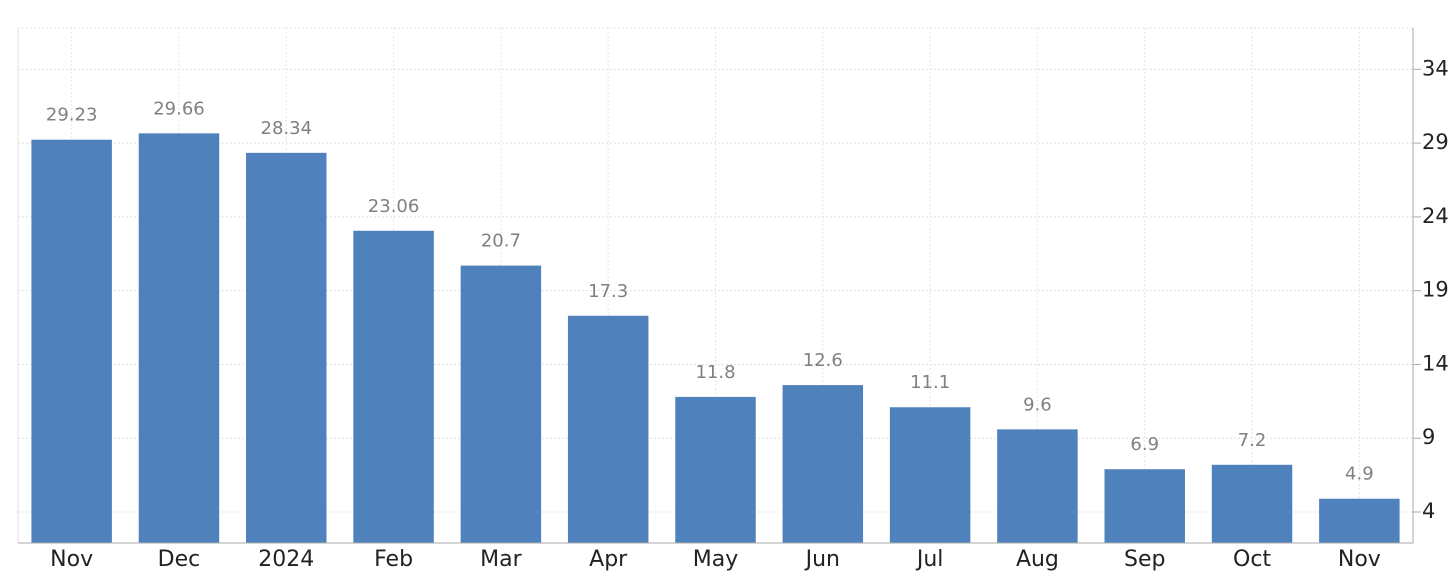  I want to click on x-tick-label: 2024, so click(286, 559).